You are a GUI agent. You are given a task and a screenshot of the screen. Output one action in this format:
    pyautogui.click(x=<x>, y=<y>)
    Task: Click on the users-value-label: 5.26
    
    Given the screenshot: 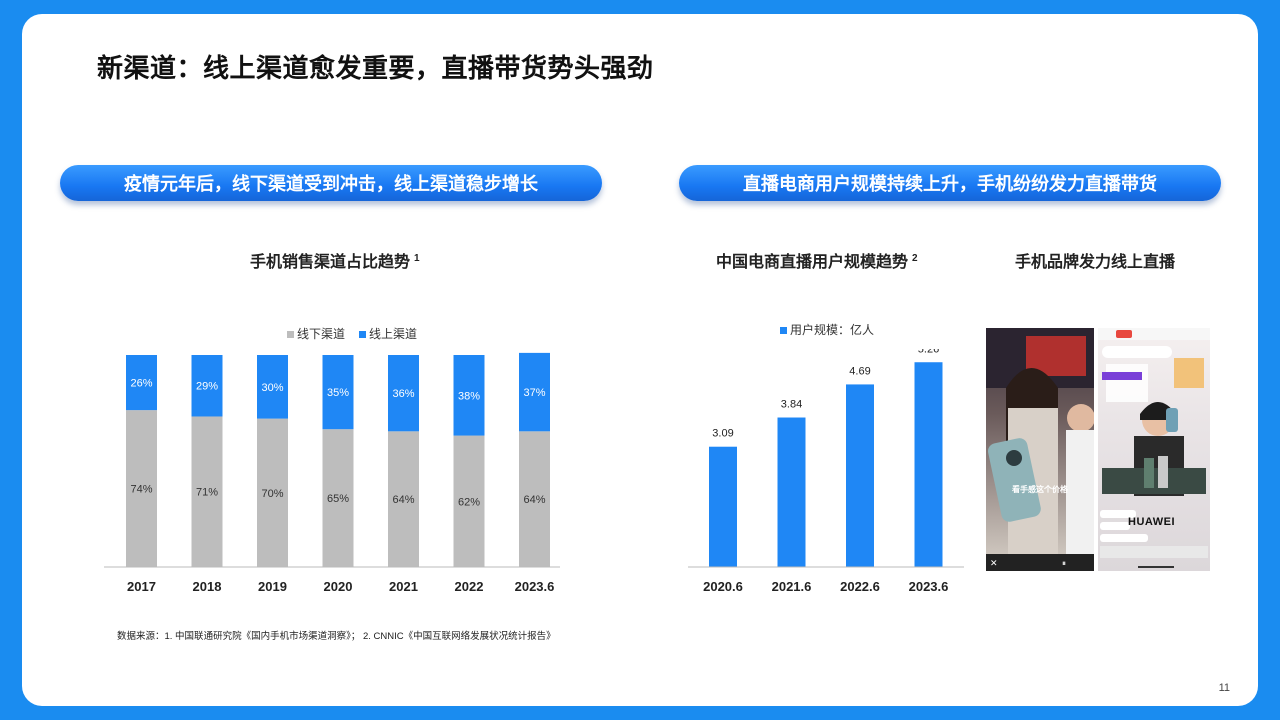 What is the action you would take?
    pyautogui.click(x=928, y=352)
    